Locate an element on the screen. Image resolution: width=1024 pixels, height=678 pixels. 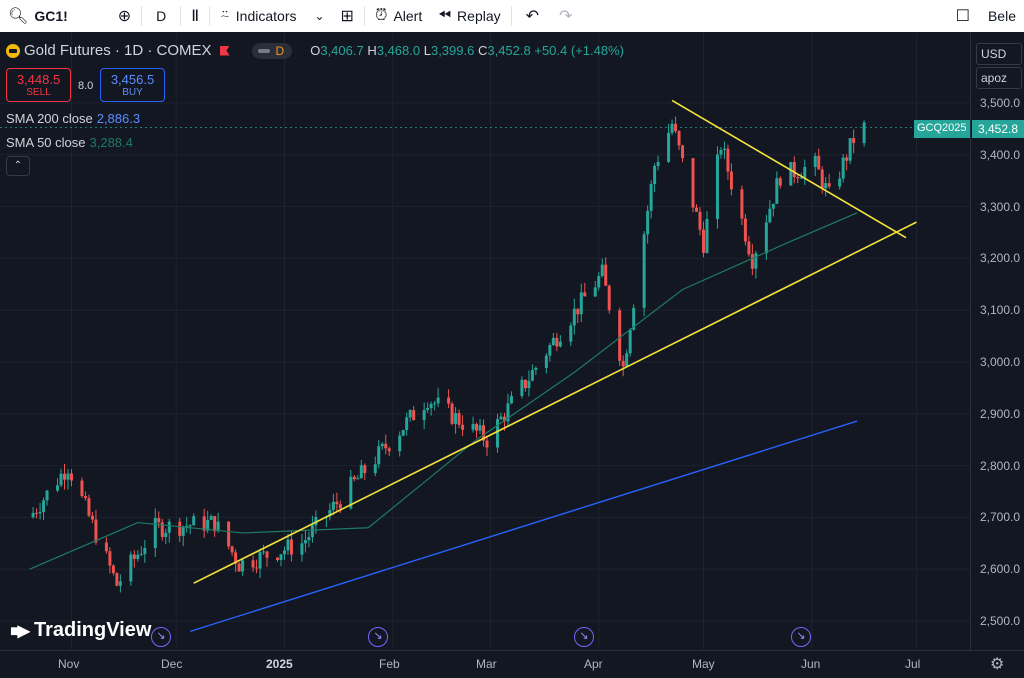
redo-button: ↷ is located at coordinates (565, 16).